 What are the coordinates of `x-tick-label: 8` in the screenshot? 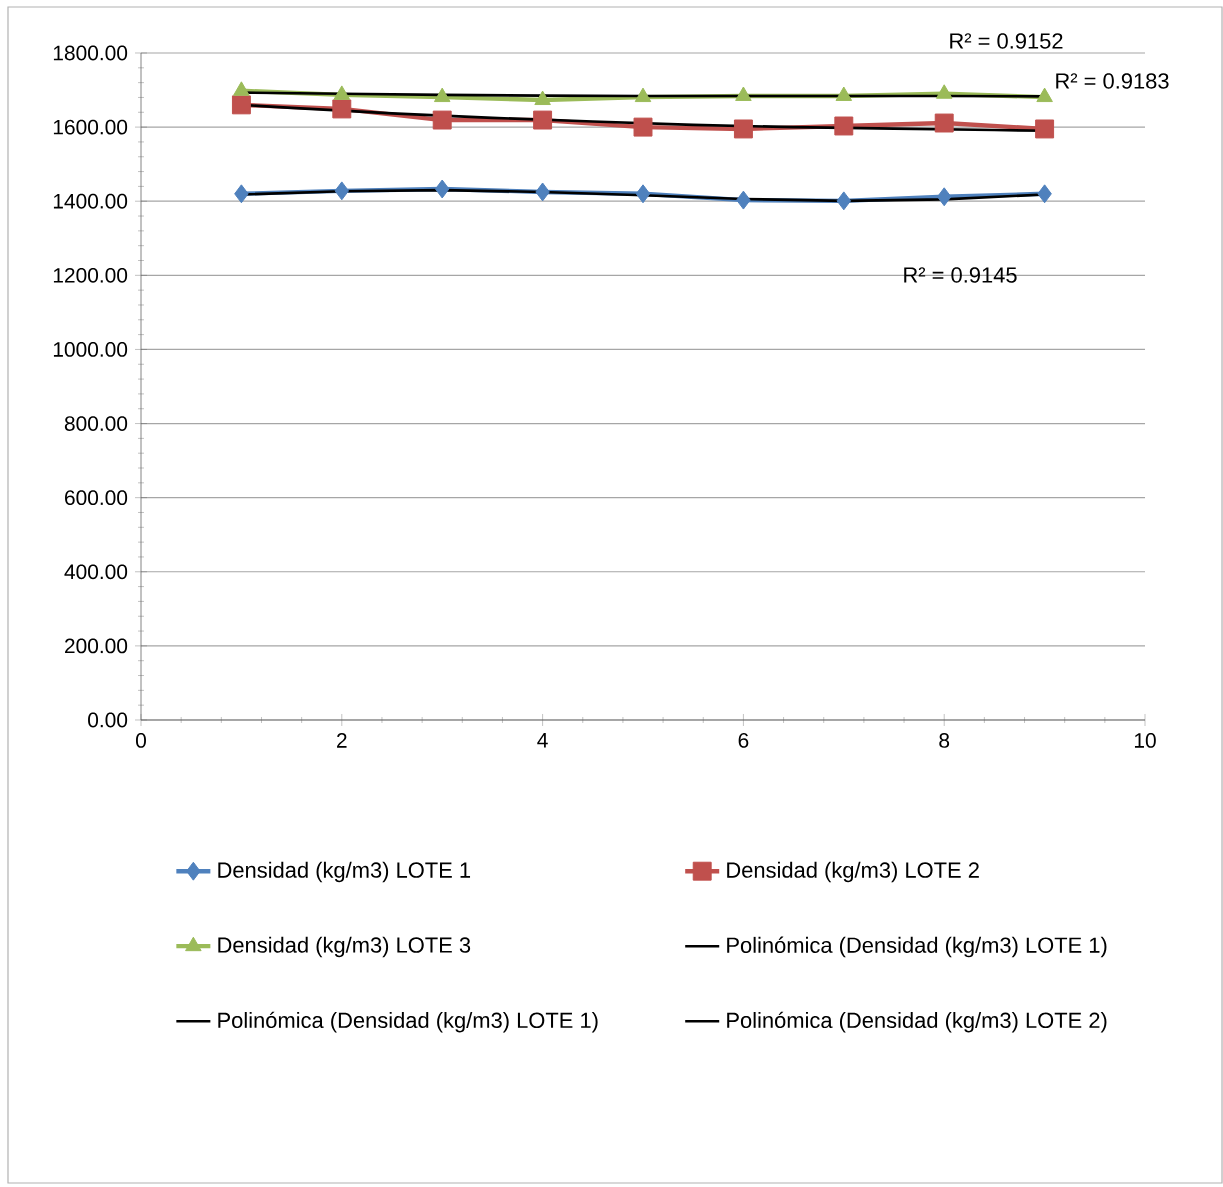 It's located at (944, 740).